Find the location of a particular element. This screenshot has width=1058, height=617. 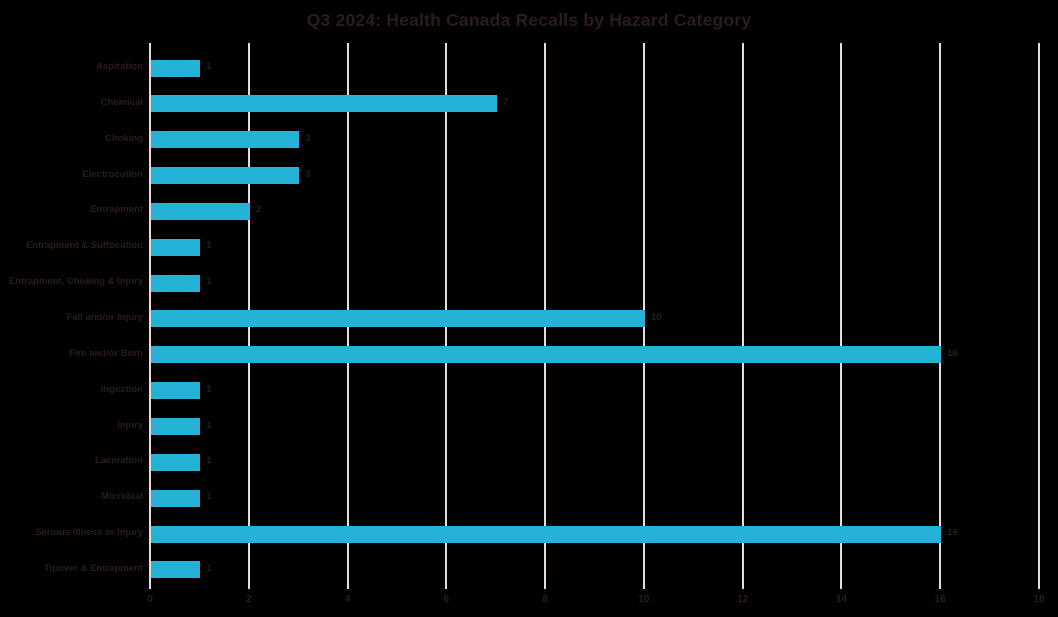

bar-entrapment is located at coordinates (200, 211).